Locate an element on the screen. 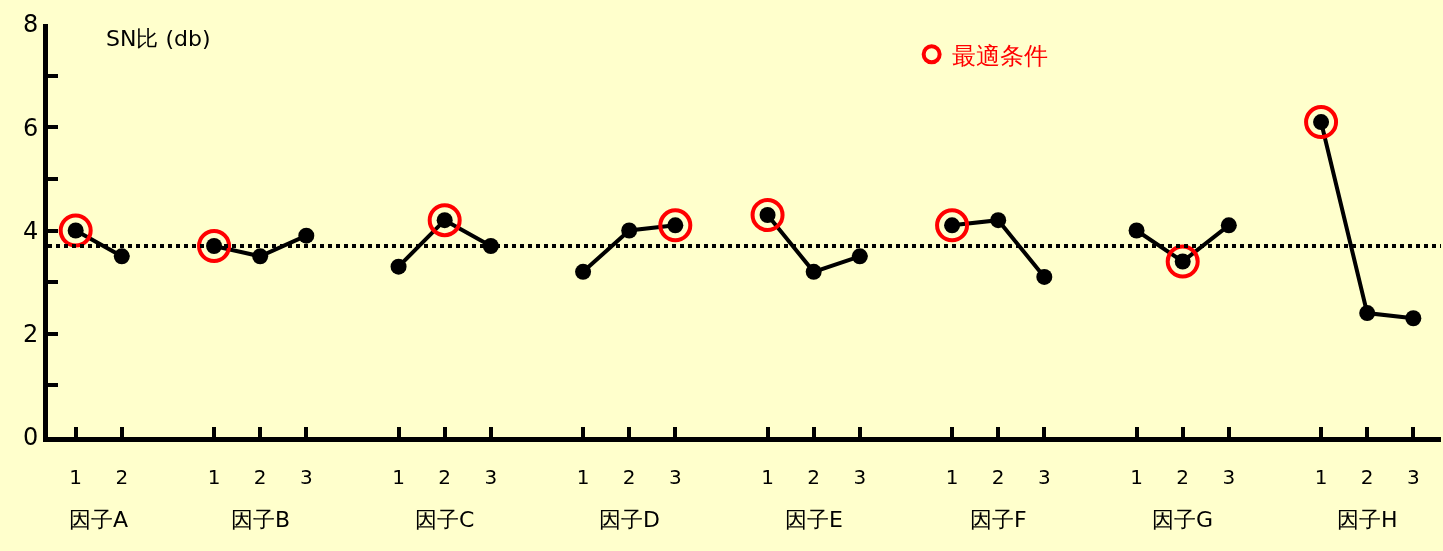 This screenshot has width=1443, height=551. y-axis-title: SN比 (db) is located at coordinates (158, 38).